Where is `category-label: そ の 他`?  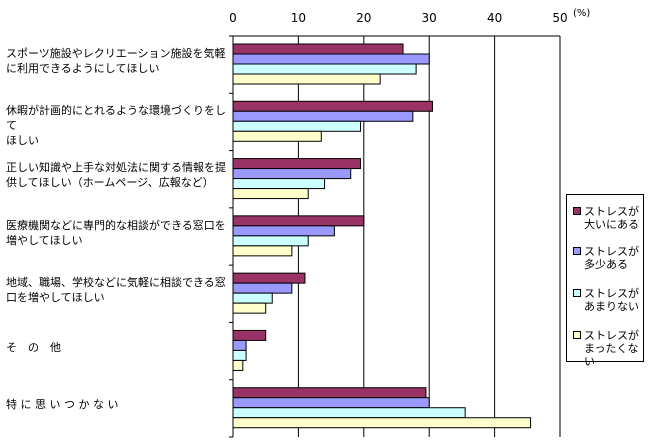 category-label: そ の 他 is located at coordinates (33, 347).